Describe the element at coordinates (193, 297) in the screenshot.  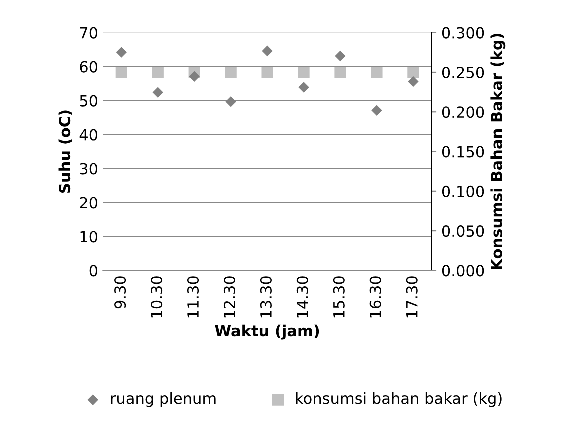
I see `x-tick-label: 11.30` at that location.